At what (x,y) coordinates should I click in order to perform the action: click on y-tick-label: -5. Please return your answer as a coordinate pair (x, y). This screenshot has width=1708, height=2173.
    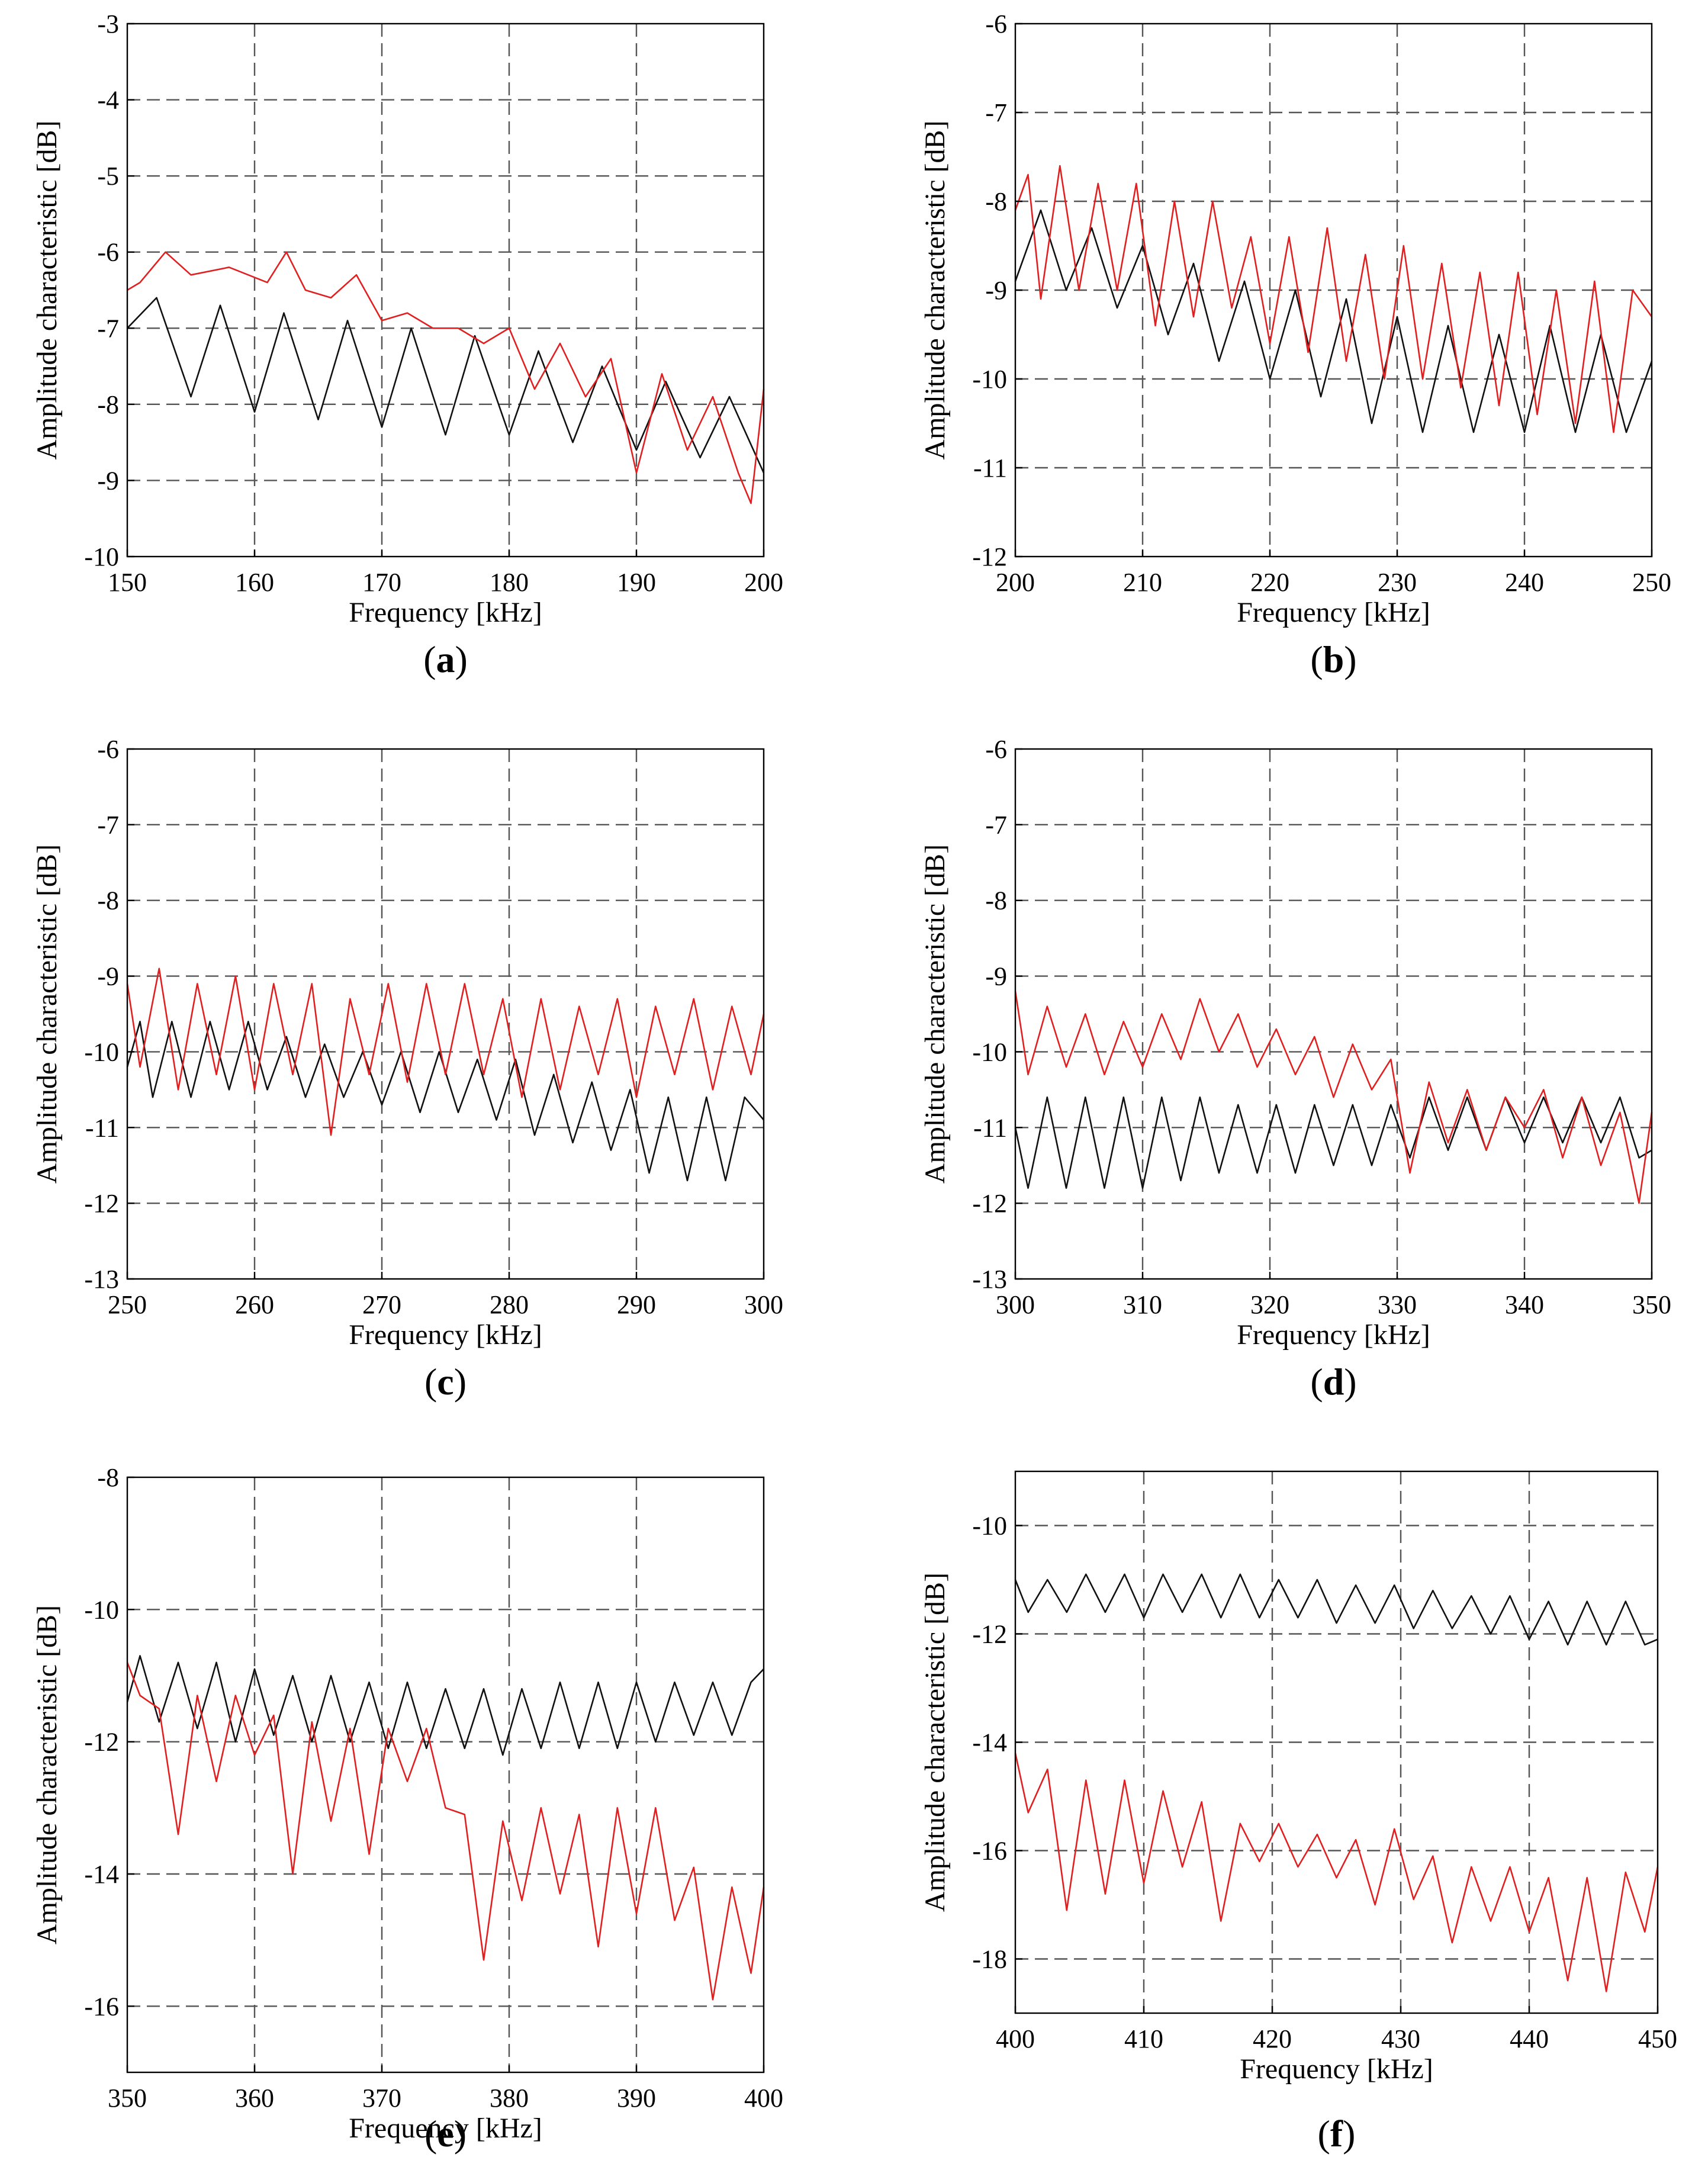
    Looking at the image, I should click on (108, 176).